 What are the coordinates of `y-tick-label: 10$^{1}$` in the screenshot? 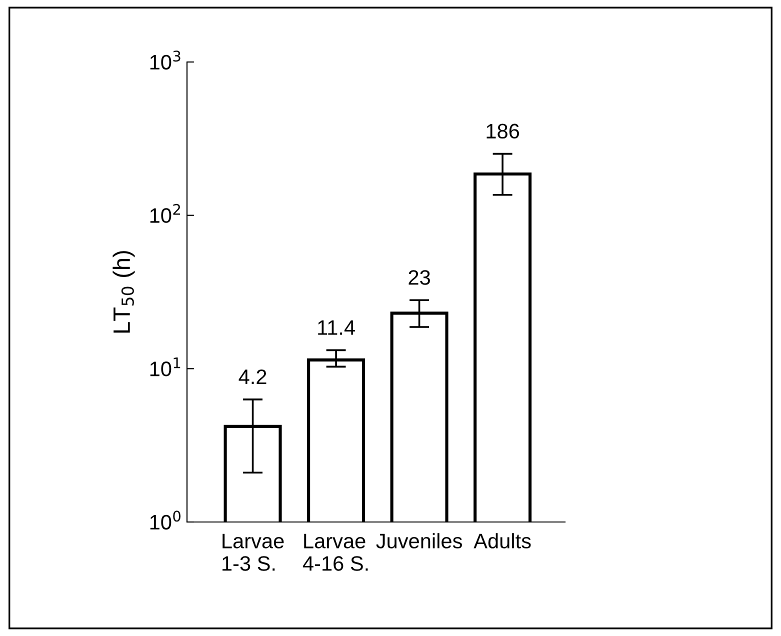 It's located at (165, 366).